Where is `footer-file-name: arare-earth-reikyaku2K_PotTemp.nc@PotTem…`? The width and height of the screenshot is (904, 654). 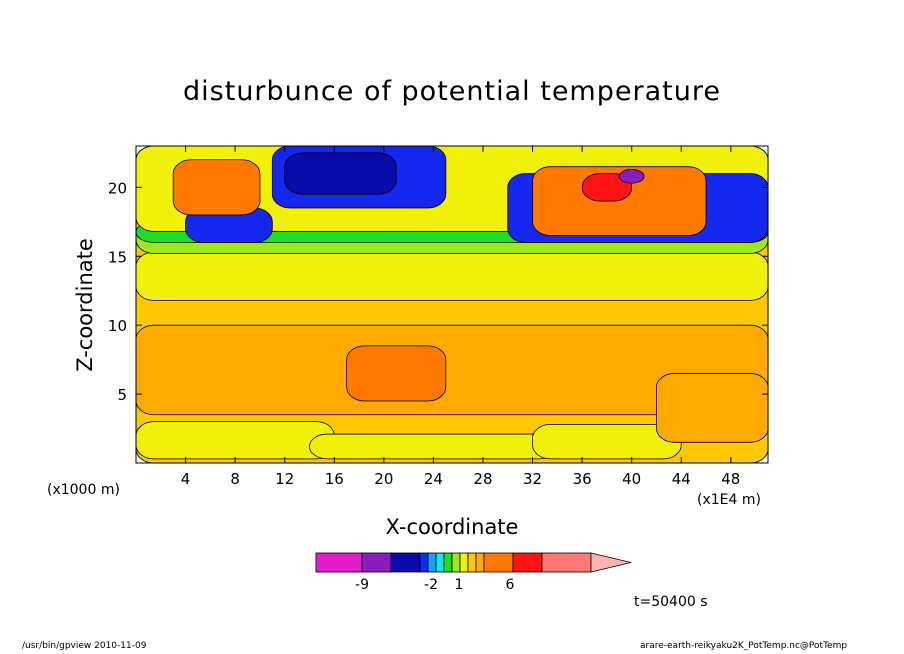 footer-file-name: arare-earth-reikyaku2K_PotTemp.nc@PotTem… is located at coordinates (744, 646).